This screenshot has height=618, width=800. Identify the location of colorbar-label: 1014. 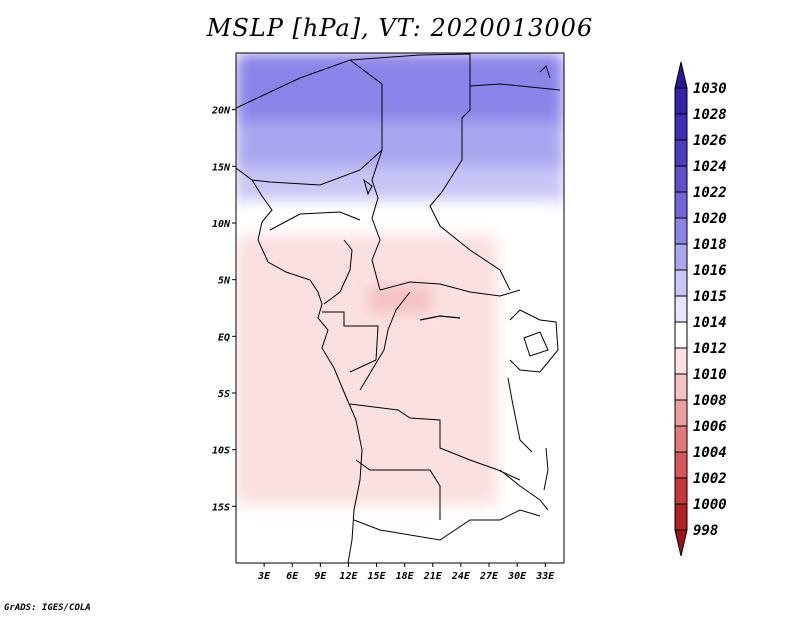
(710, 323).